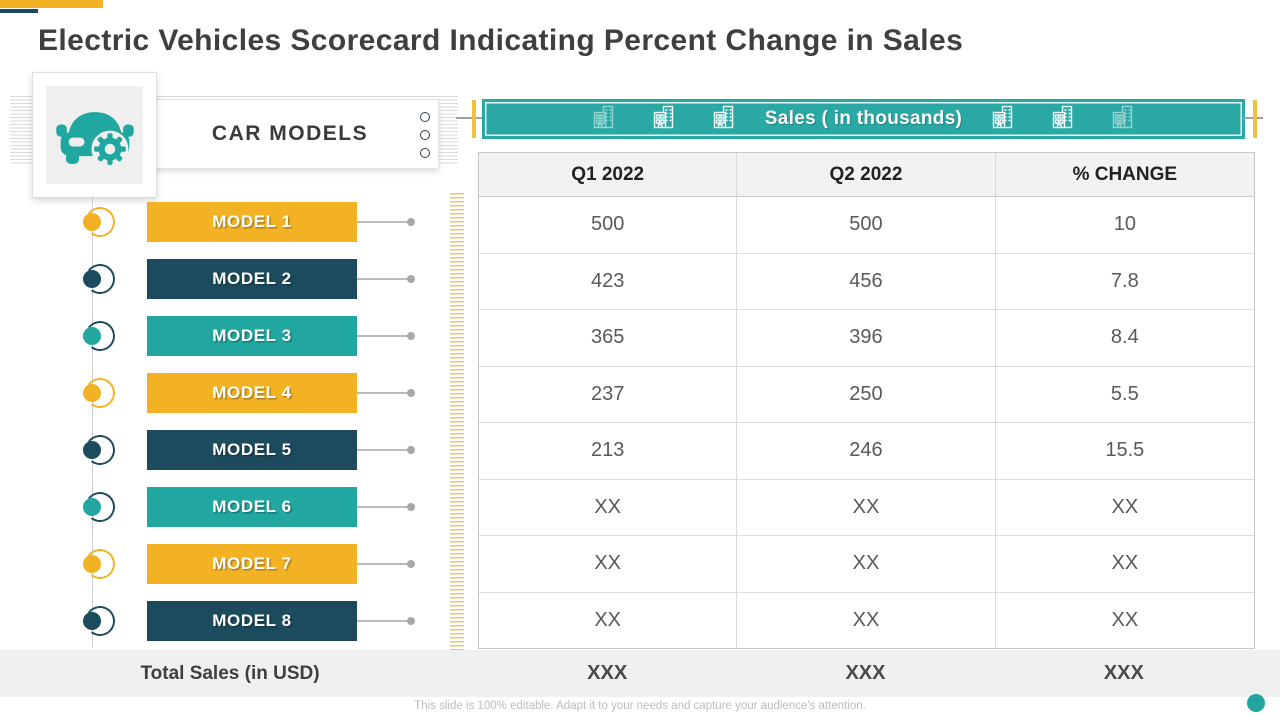 The width and height of the screenshot is (1280, 720). I want to click on table-header-row: Q1 2022 Q2 2022% CHANGE, so click(866, 175).